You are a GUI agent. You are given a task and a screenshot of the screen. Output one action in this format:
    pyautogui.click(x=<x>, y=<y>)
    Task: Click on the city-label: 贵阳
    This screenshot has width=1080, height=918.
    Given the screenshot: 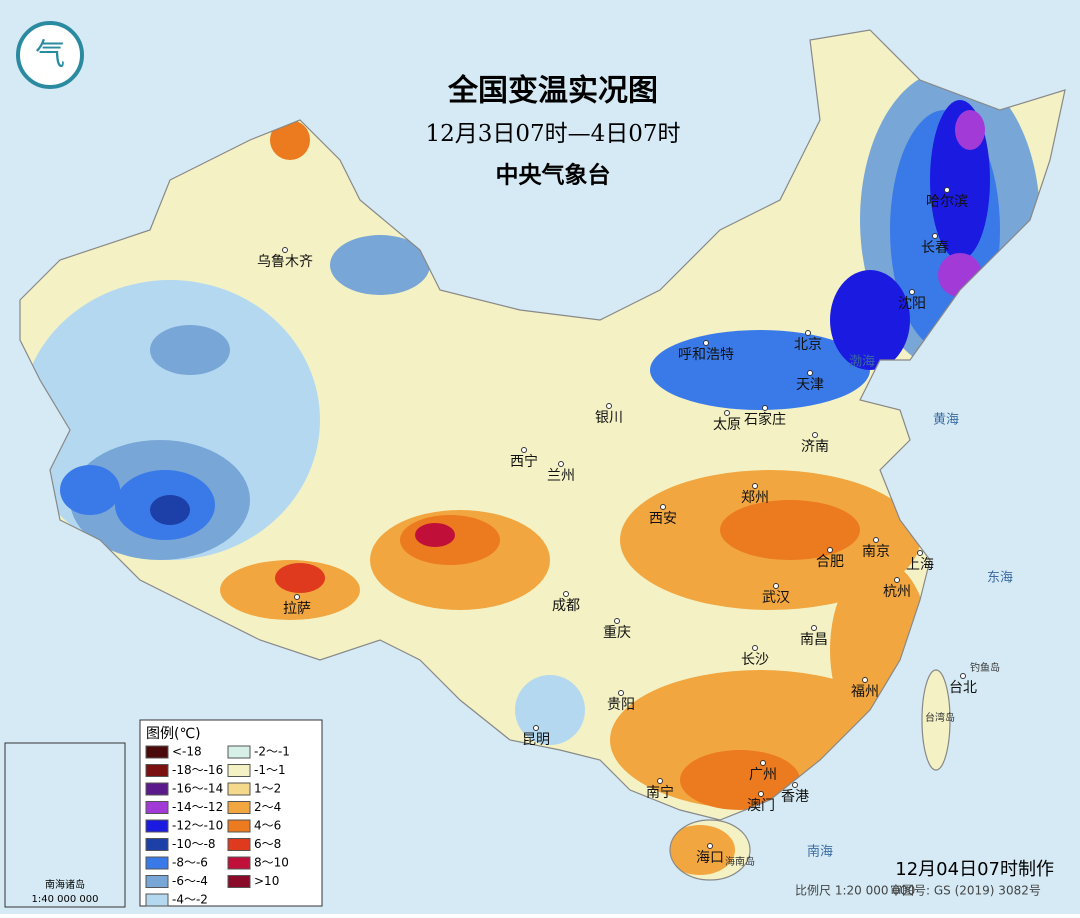 What is the action you would take?
    pyautogui.click(x=621, y=705)
    